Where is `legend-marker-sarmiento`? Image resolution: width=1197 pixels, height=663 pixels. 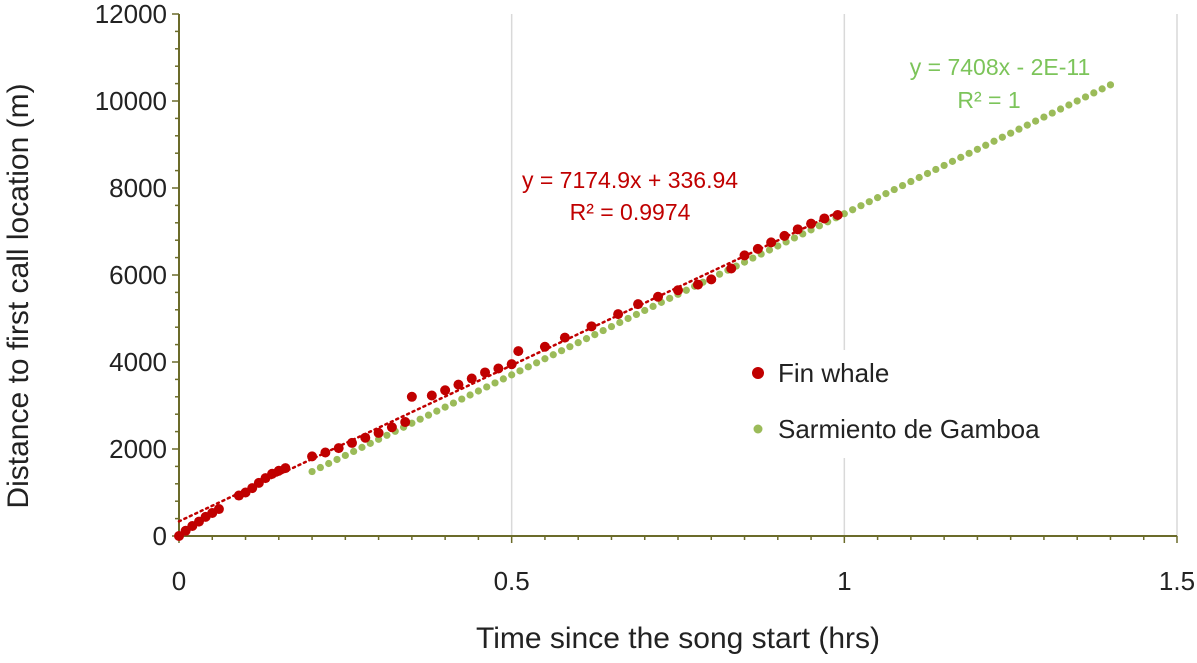 legend-marker-sarmiento is located at coordinates (758, 429).